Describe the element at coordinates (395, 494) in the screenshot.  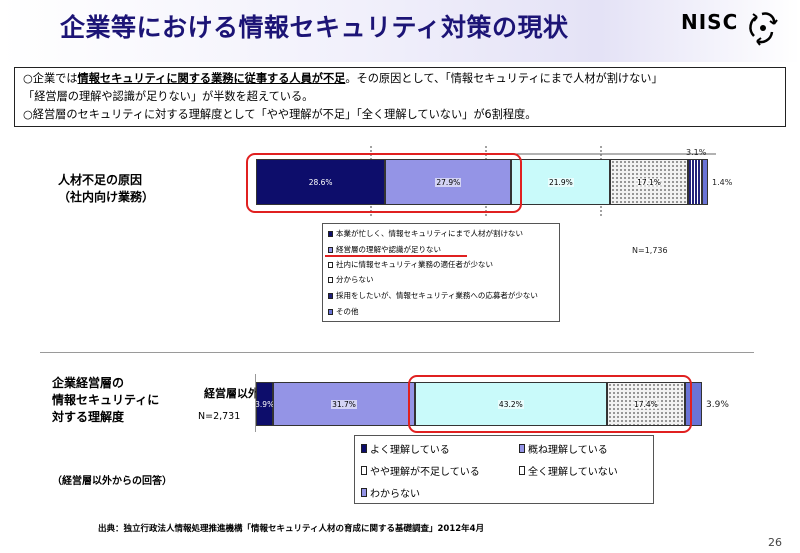
I see `legend-label: わからない` at that location.